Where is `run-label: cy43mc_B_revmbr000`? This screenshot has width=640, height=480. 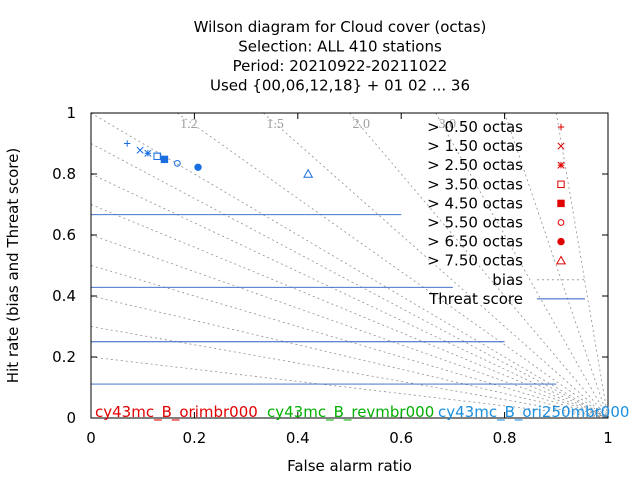
run-label: cy43mc_B_revmbr000 is located at coordinates (350, 412).